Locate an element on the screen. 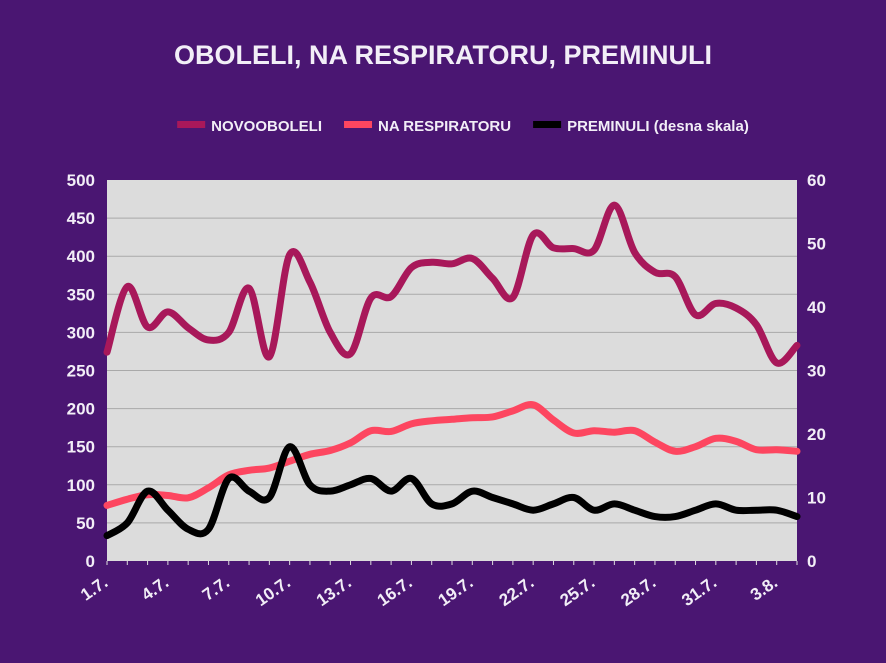 This screenshot has width=886, height=663. x-tick-label: 3.8. is located at coordinates (764, 589).